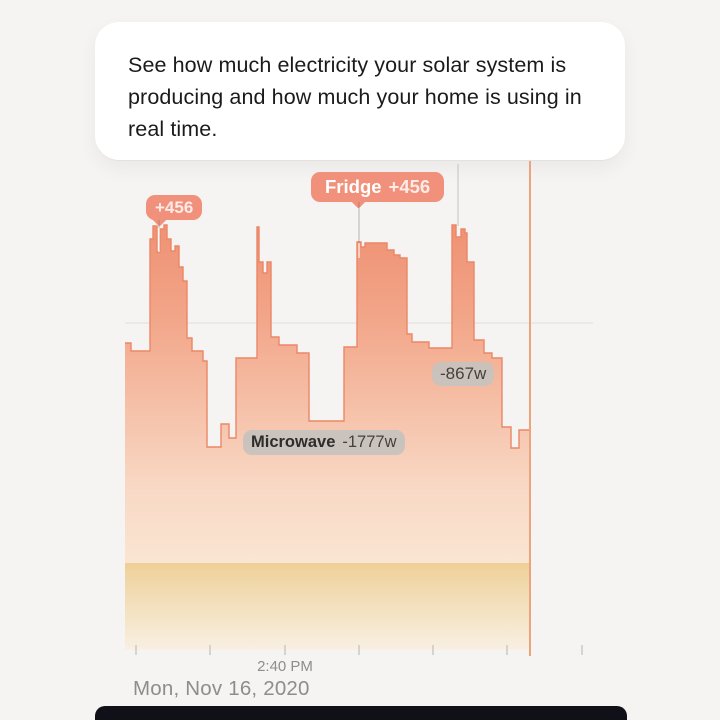 The image size is (720, 720). What do you see at coordinates (285, 666) in the screenshot?
I see `x-axis-time-label: 2:40 PM` at bounding box center [285, 666].